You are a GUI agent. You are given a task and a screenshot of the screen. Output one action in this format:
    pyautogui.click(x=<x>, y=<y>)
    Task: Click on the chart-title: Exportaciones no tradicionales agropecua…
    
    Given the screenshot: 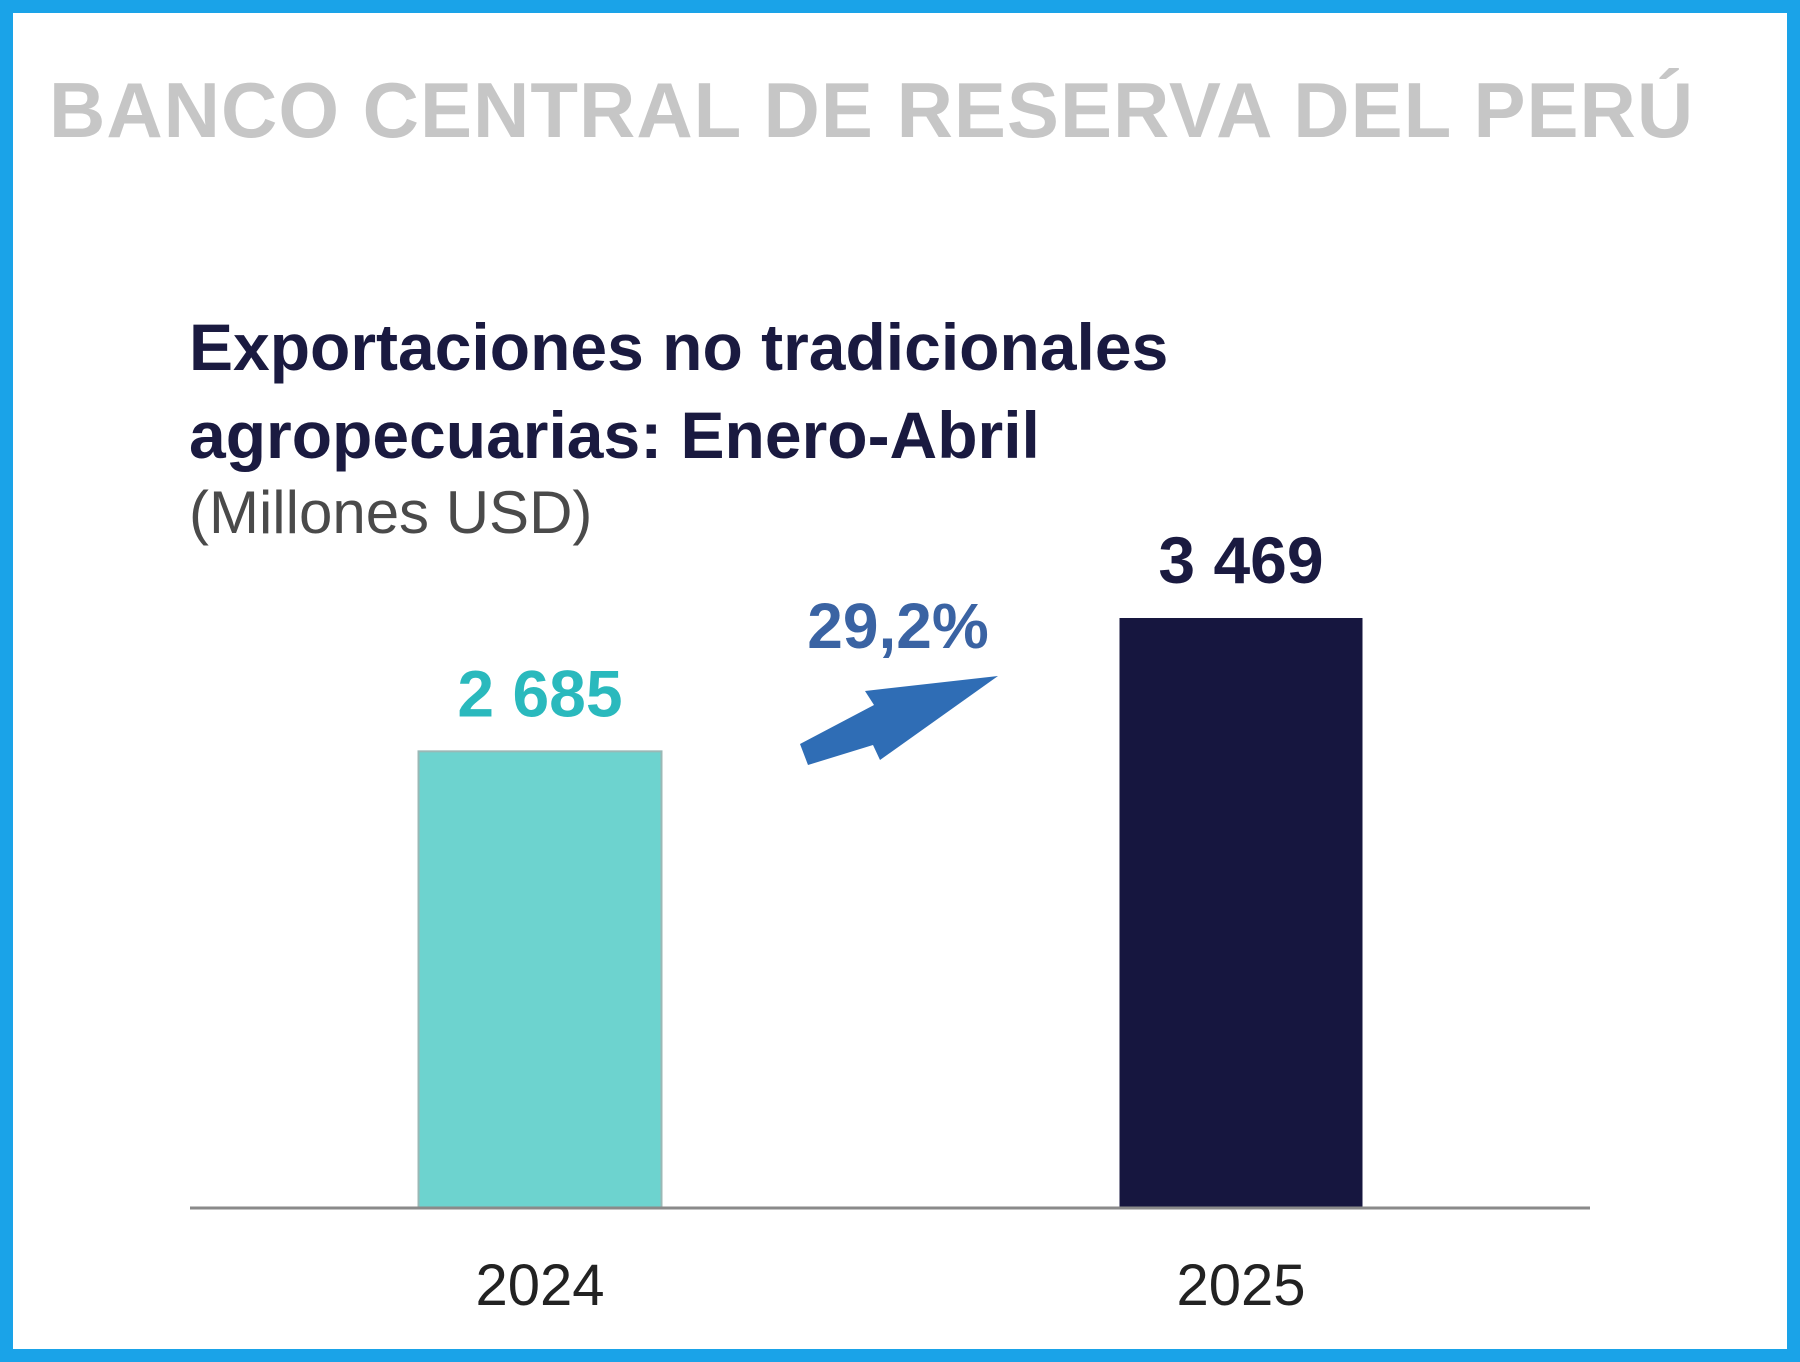 What is the action you would take?
    pyautogui.click(x=678, y=391)
    